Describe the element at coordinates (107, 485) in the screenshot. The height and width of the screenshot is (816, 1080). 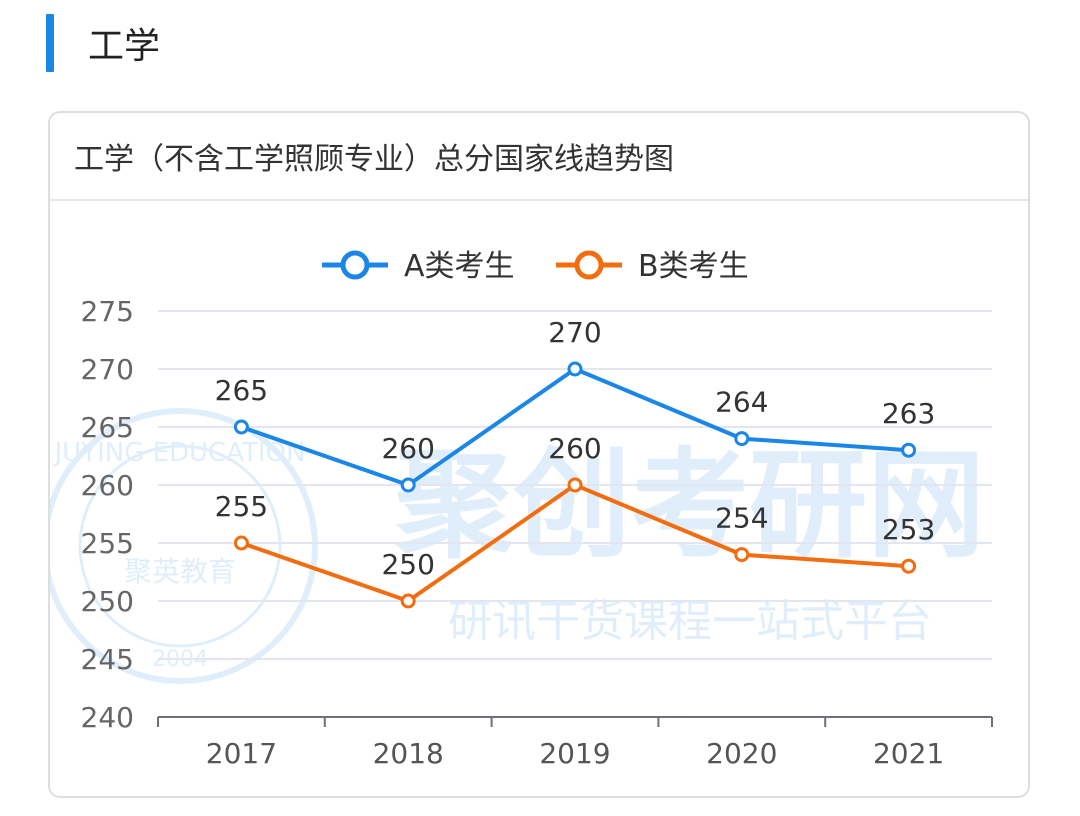
I see `y-tick-label: 260` at that location.